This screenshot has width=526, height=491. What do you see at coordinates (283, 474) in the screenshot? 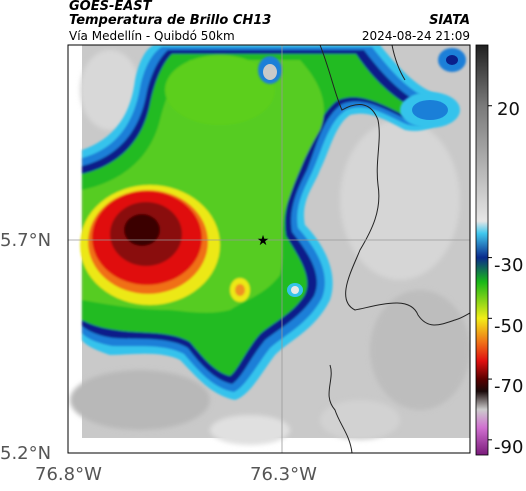
I see `lon-tick-76.3: 76.3°W` at bounding box center [283, 474].